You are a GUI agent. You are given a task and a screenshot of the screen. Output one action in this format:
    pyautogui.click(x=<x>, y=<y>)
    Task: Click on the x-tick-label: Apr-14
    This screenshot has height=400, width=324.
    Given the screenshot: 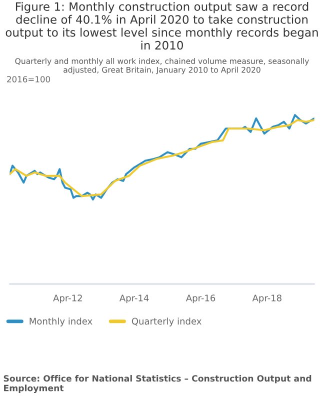 What is the action you would take?
    pyautogui.click(x=134, y=299)
    